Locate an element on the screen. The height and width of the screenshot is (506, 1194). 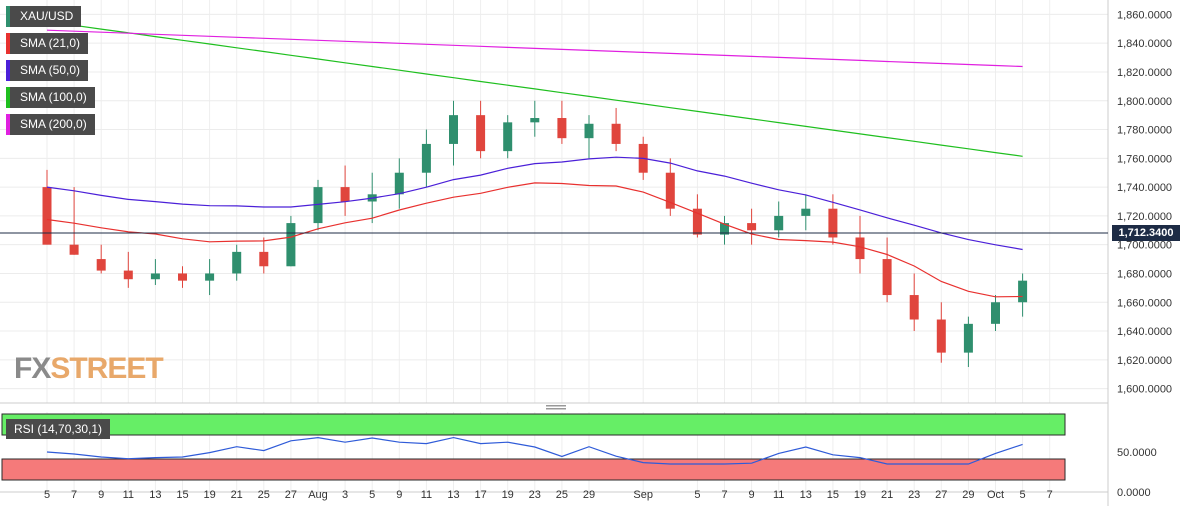
symbol-tag: XAU/USD is located at coordinates (44, 16).